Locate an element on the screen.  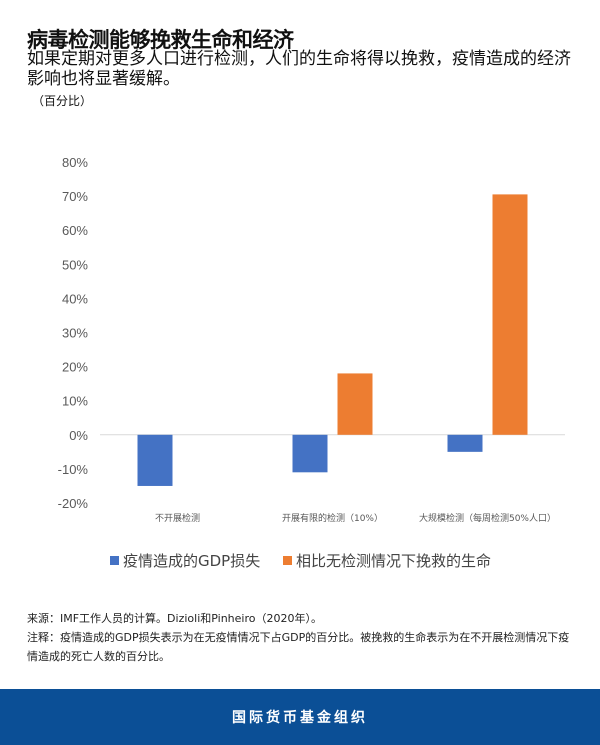
x-tick-label: 开展有限的检测（10%） is located at coordinates (332, 518).